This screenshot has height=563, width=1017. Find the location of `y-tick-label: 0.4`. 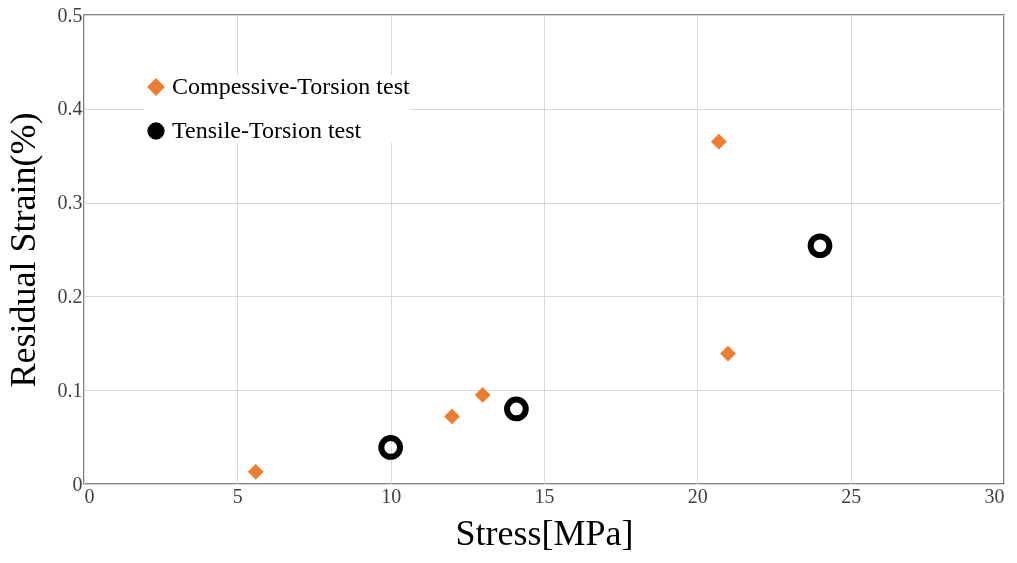

y-tick-label: 0.4 is located at coordinates (70, 108).